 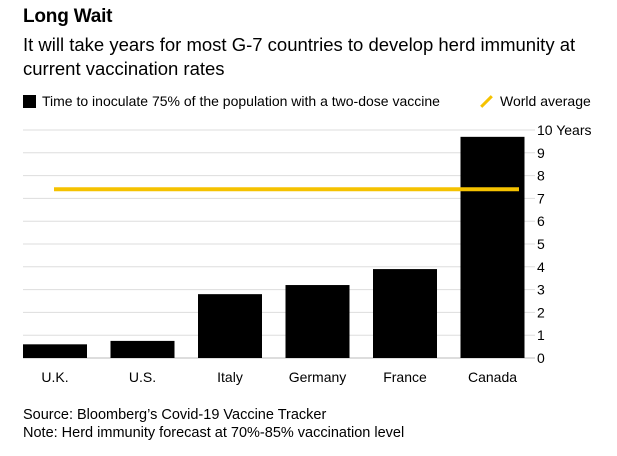 I want to click on y-tick-label: 6, so click(x=541, y=221).